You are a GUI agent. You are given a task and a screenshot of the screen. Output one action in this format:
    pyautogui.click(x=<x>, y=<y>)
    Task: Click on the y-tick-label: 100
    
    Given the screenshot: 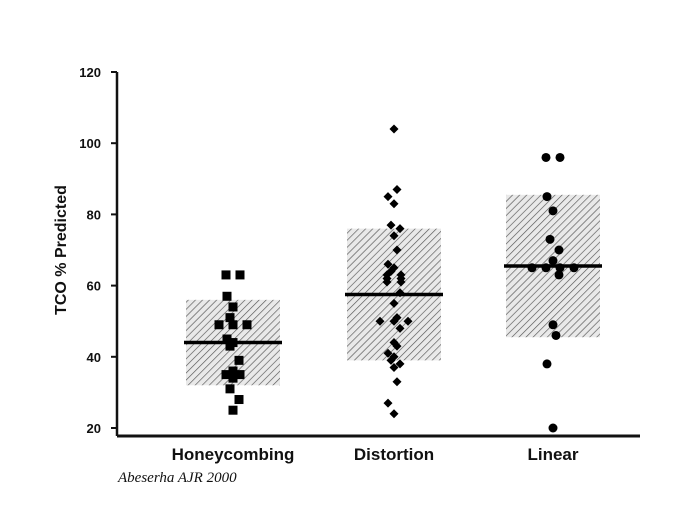 What is the action you would take?
    pyautogui.click(x=90, y=143)
    